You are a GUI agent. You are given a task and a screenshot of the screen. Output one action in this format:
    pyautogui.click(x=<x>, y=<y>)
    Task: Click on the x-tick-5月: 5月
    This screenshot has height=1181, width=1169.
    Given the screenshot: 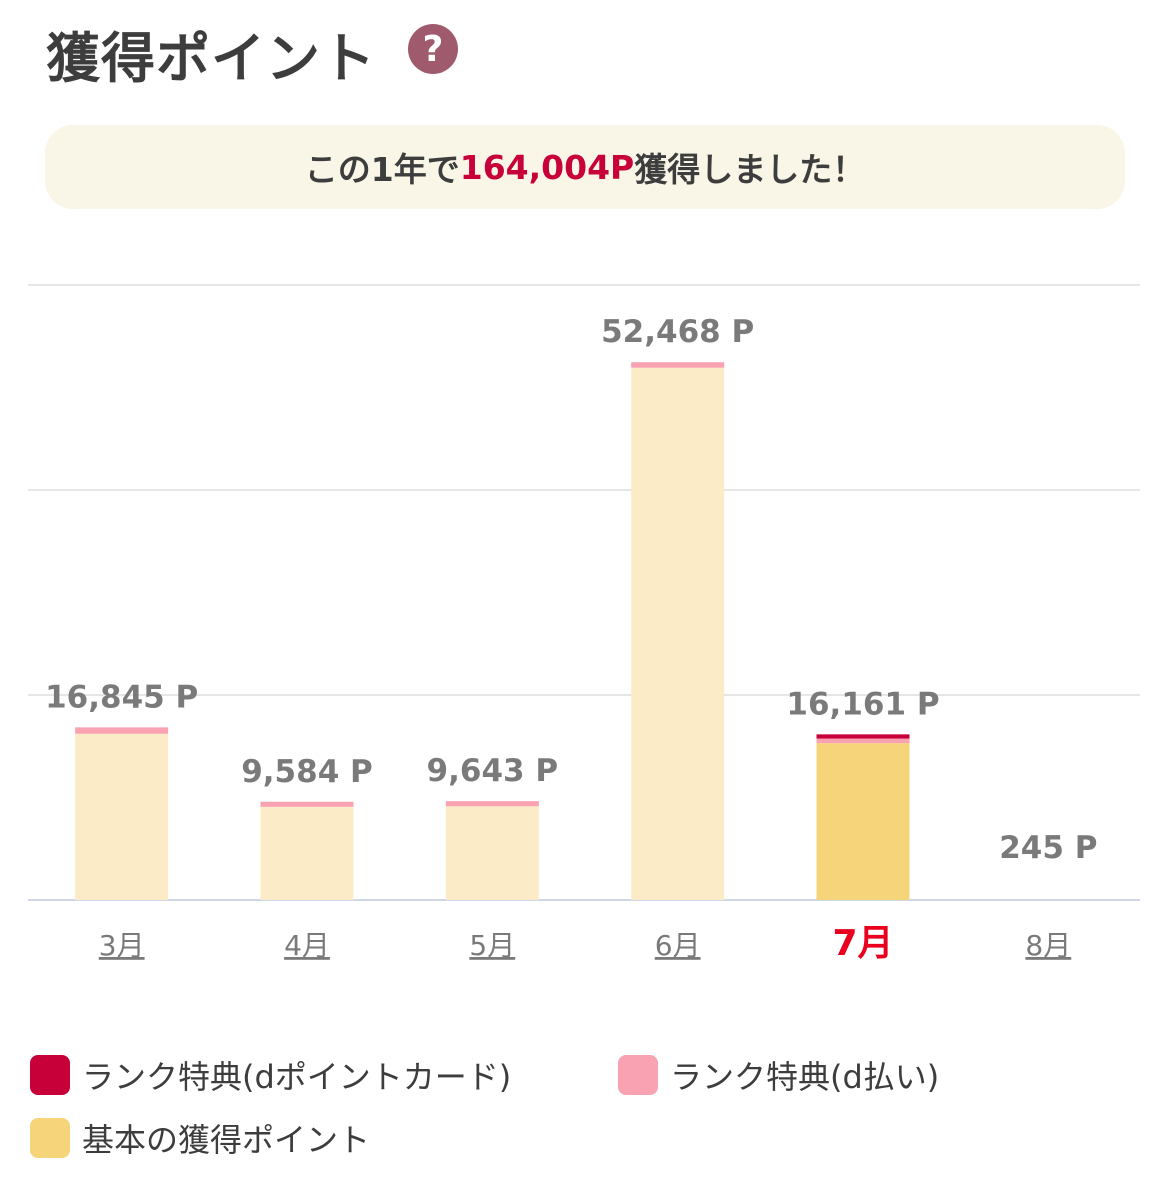 What is the action you would take?
    pyautogui.click(x=492, y=945)
    